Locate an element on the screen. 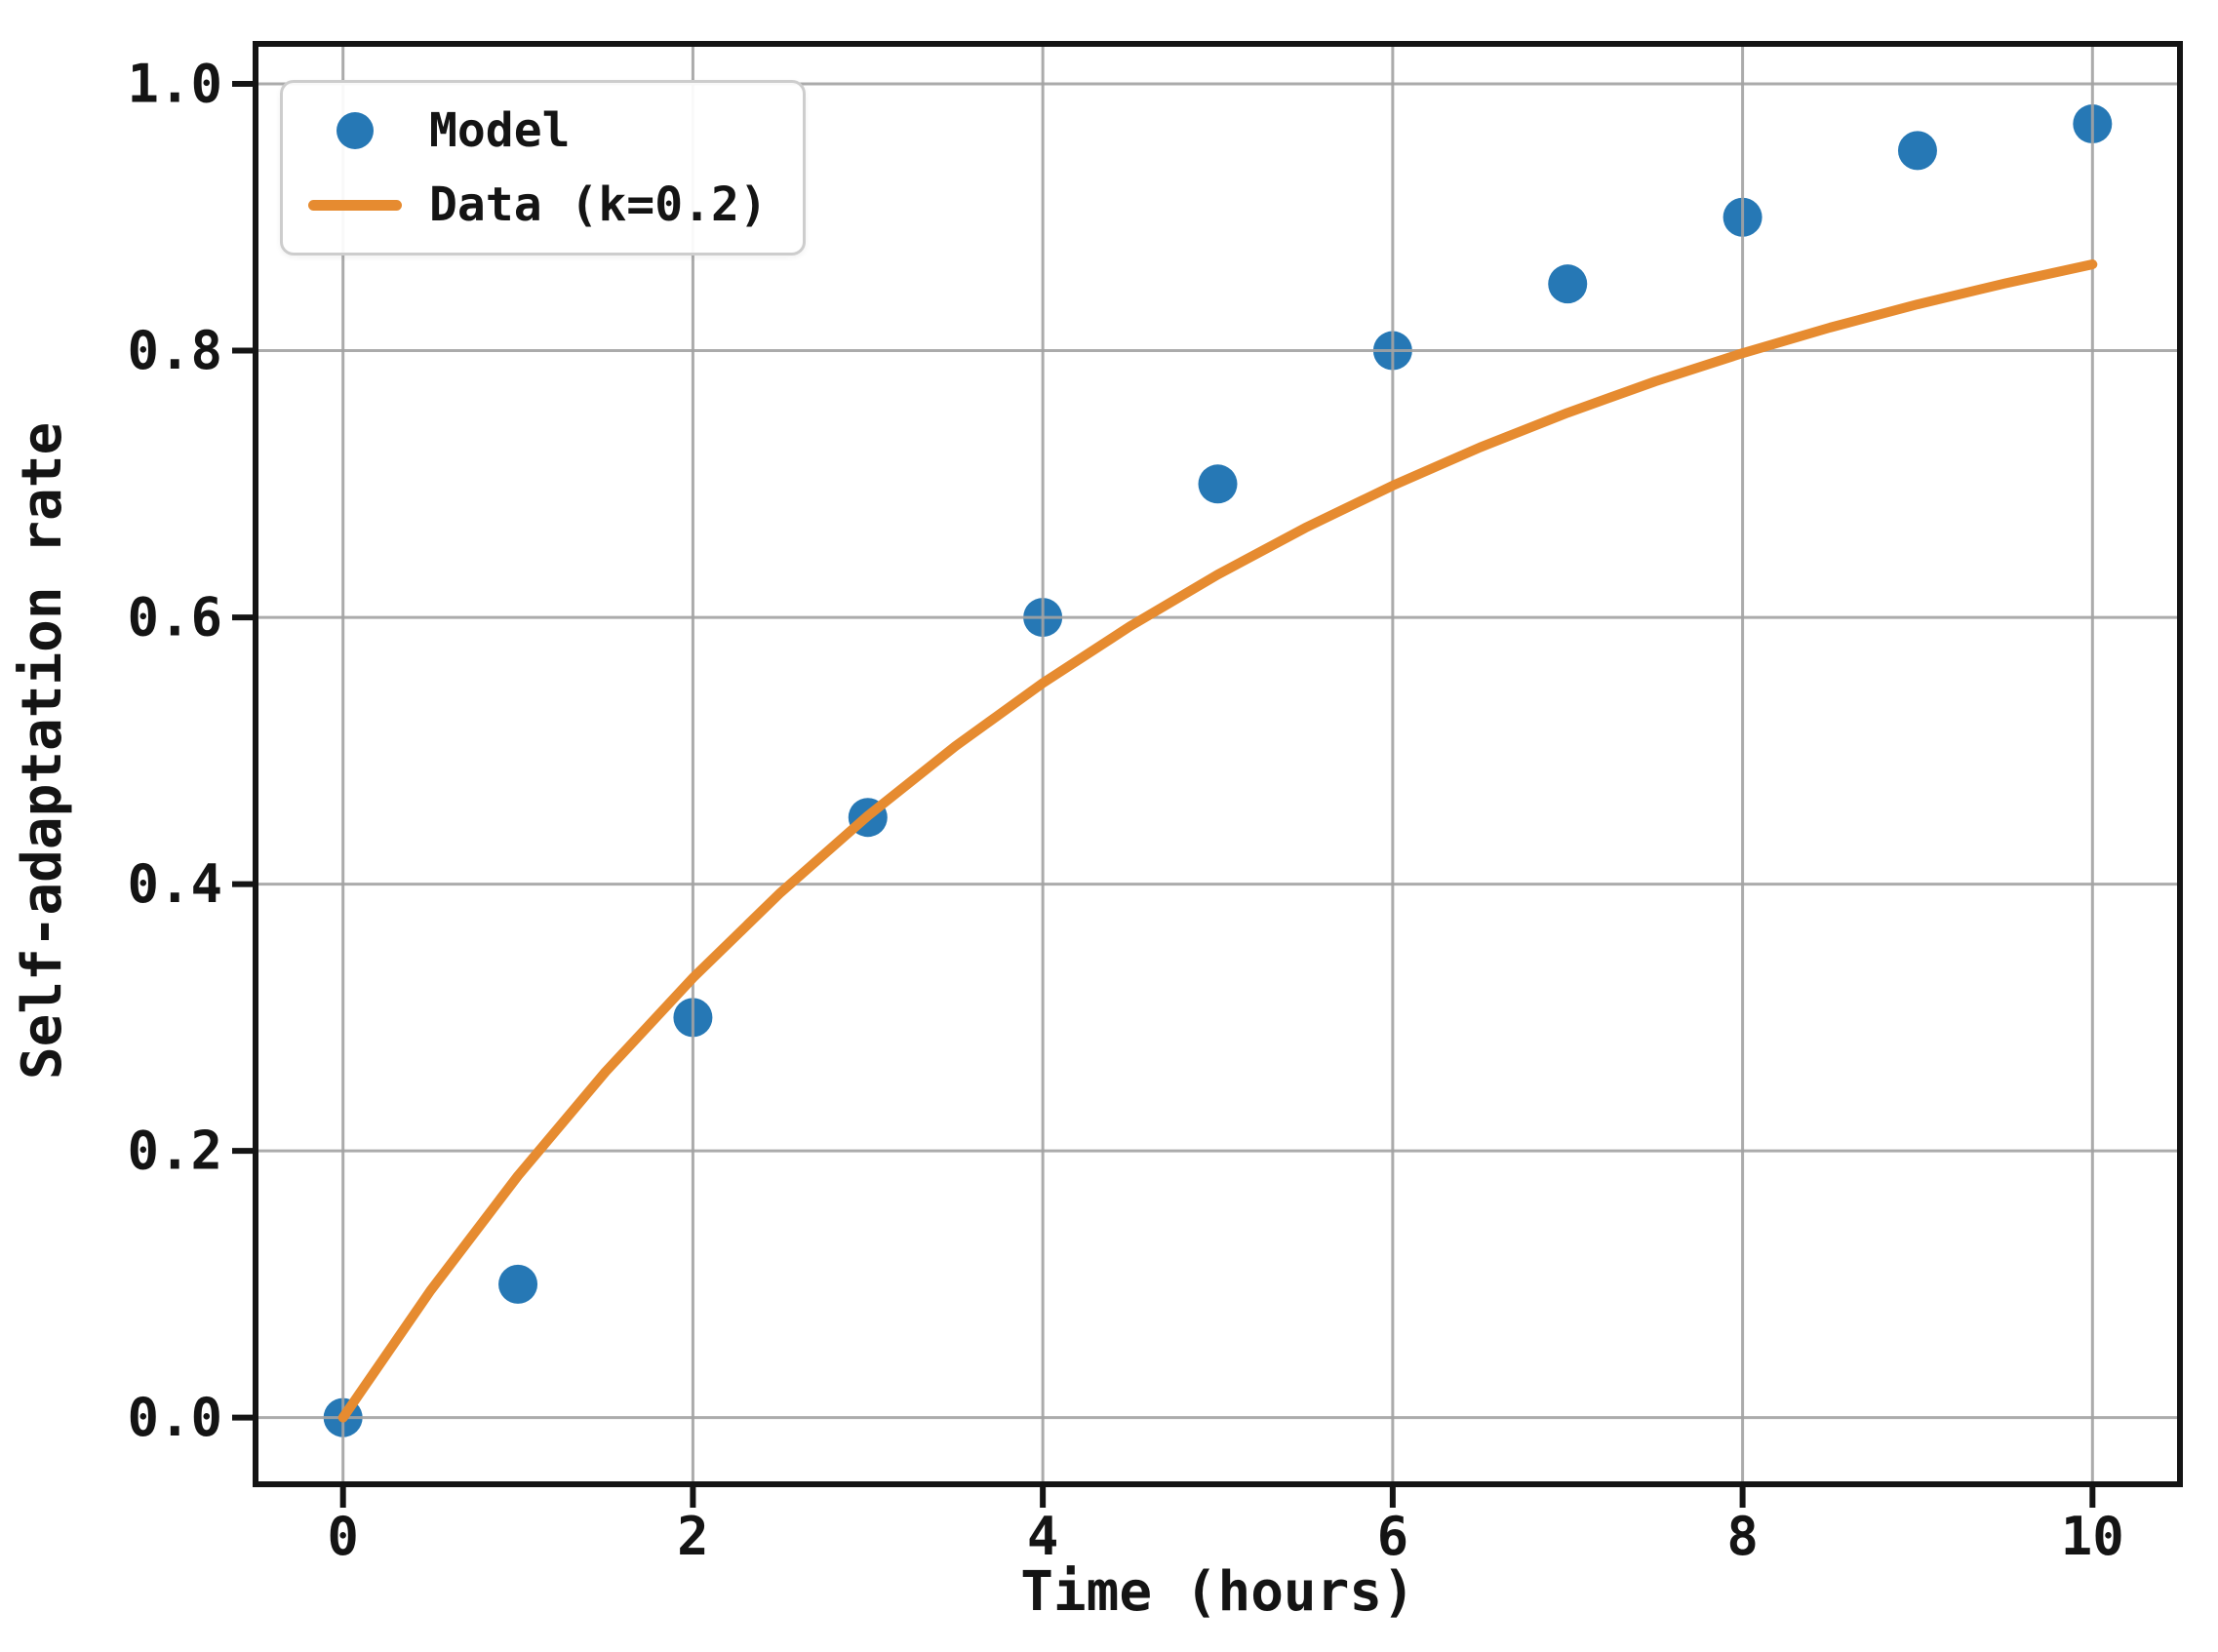 The width and height of the screenshot is (2218, 1652). line-marker-icon is located at coordinates (355, 205).